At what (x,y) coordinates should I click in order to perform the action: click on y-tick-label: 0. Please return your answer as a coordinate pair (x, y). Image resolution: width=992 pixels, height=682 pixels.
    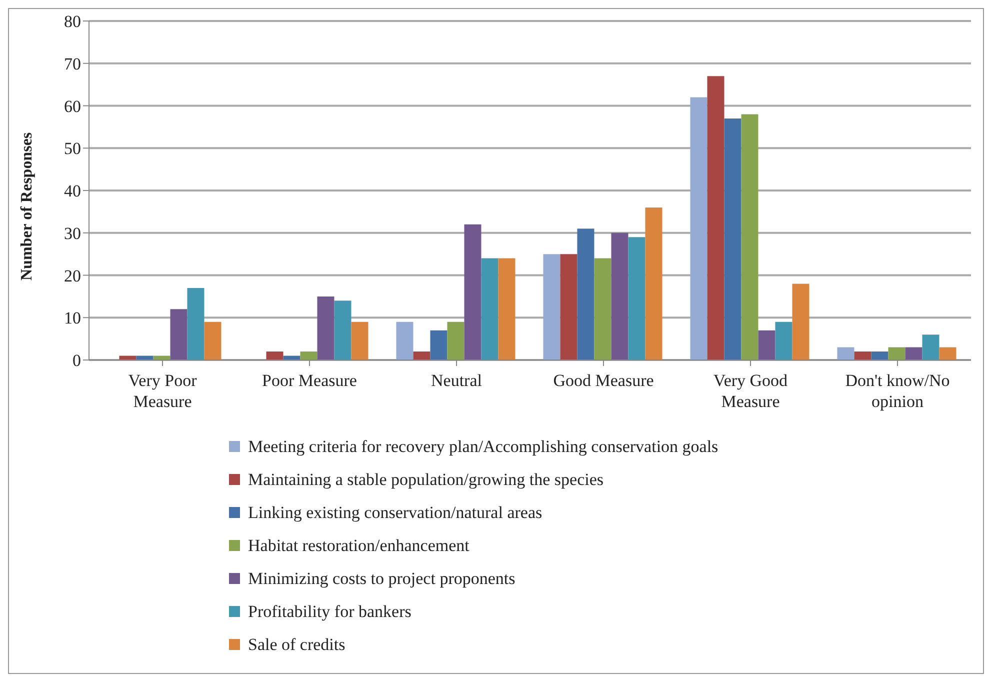
    Looking at the image, I should click on (76, 360).